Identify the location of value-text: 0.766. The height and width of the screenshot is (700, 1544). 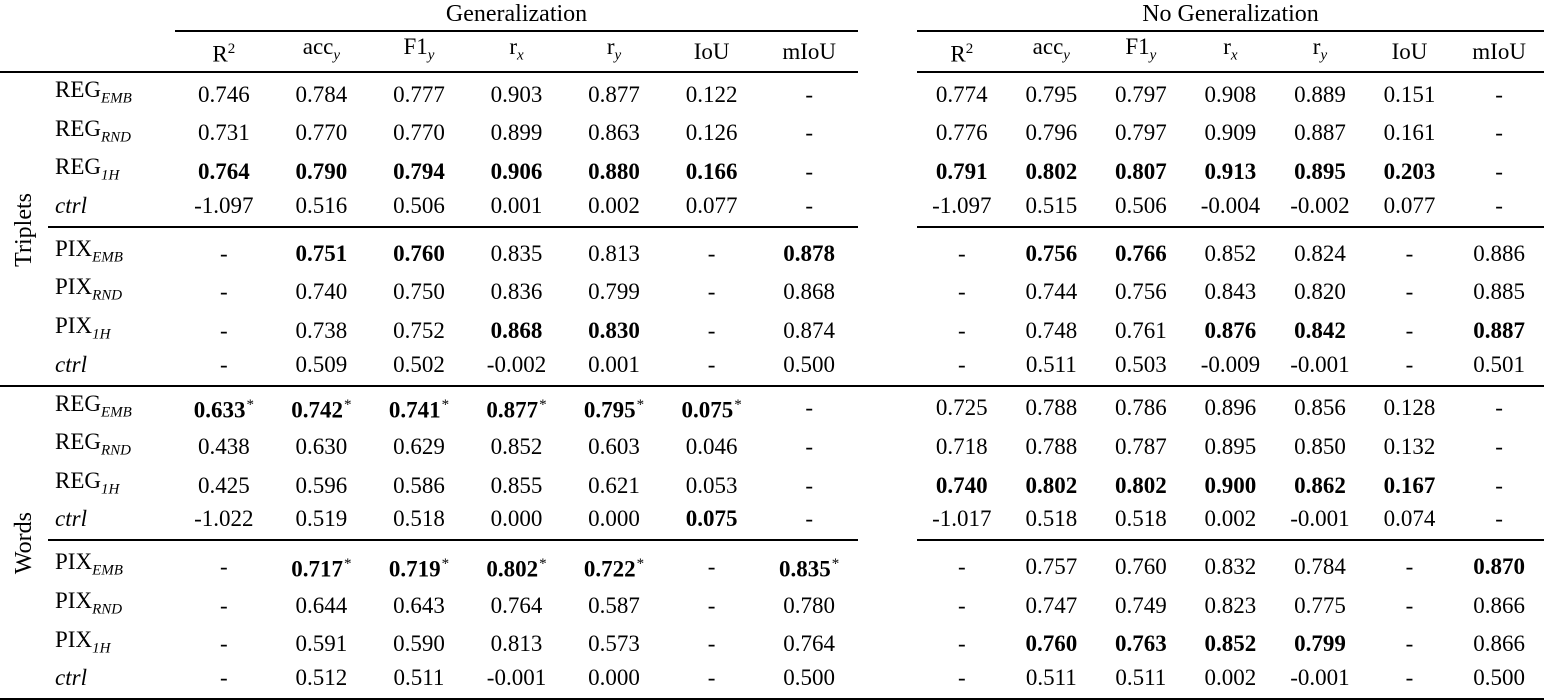
(1140, 253).